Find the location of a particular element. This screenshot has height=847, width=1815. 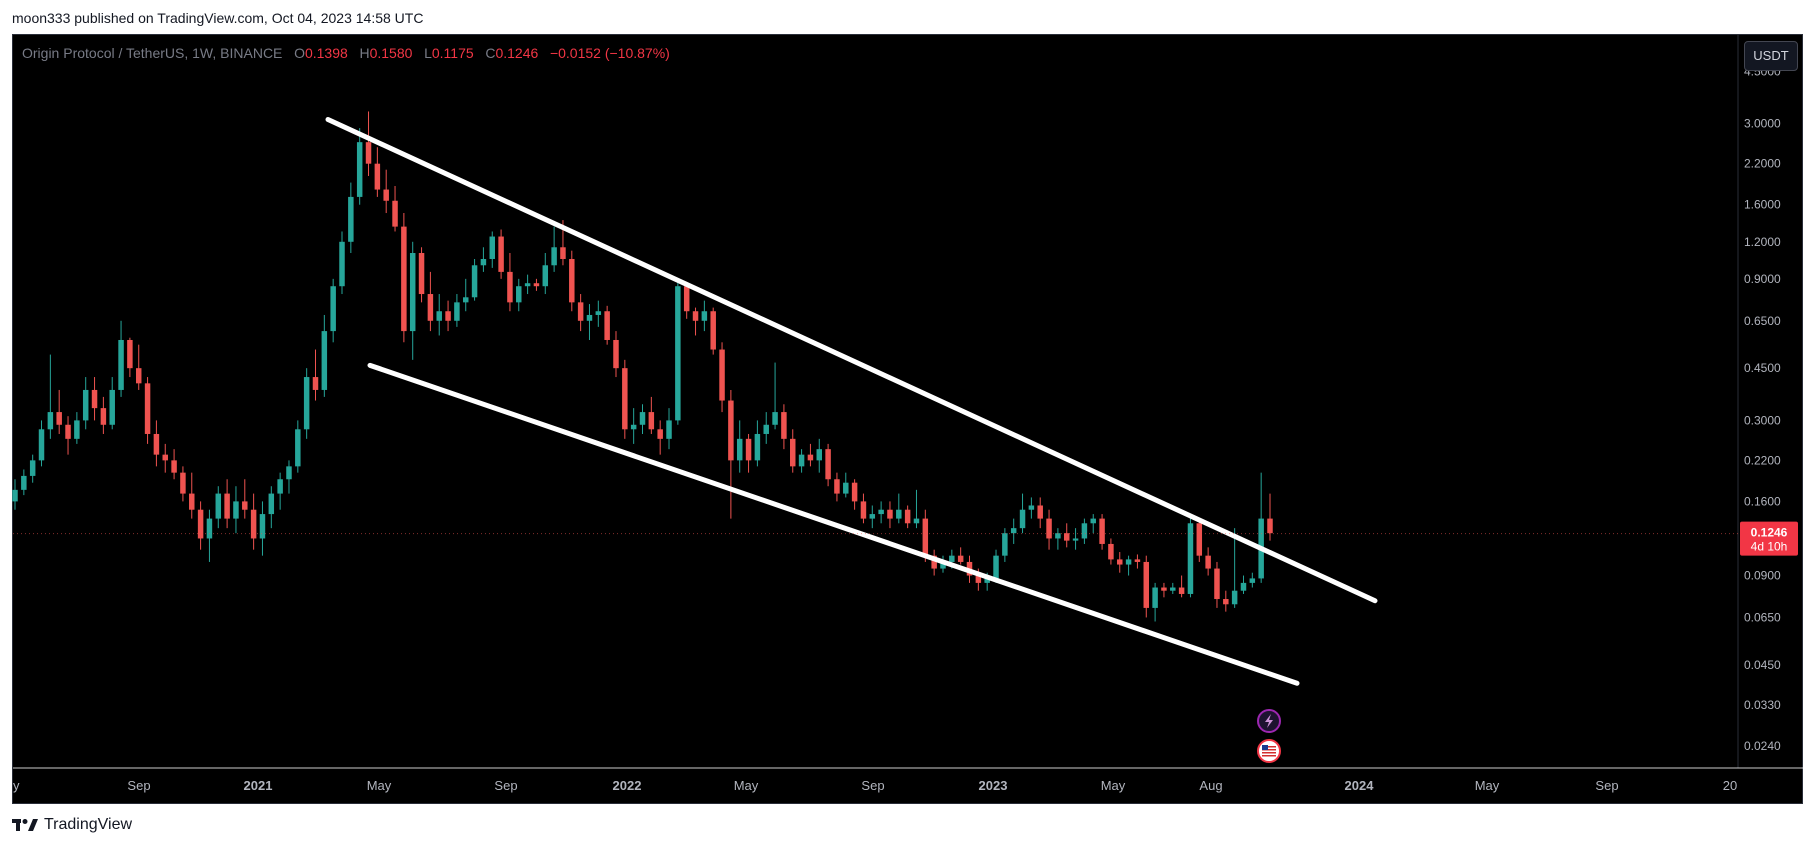

high-label: H is located at coordinates (364, 53).